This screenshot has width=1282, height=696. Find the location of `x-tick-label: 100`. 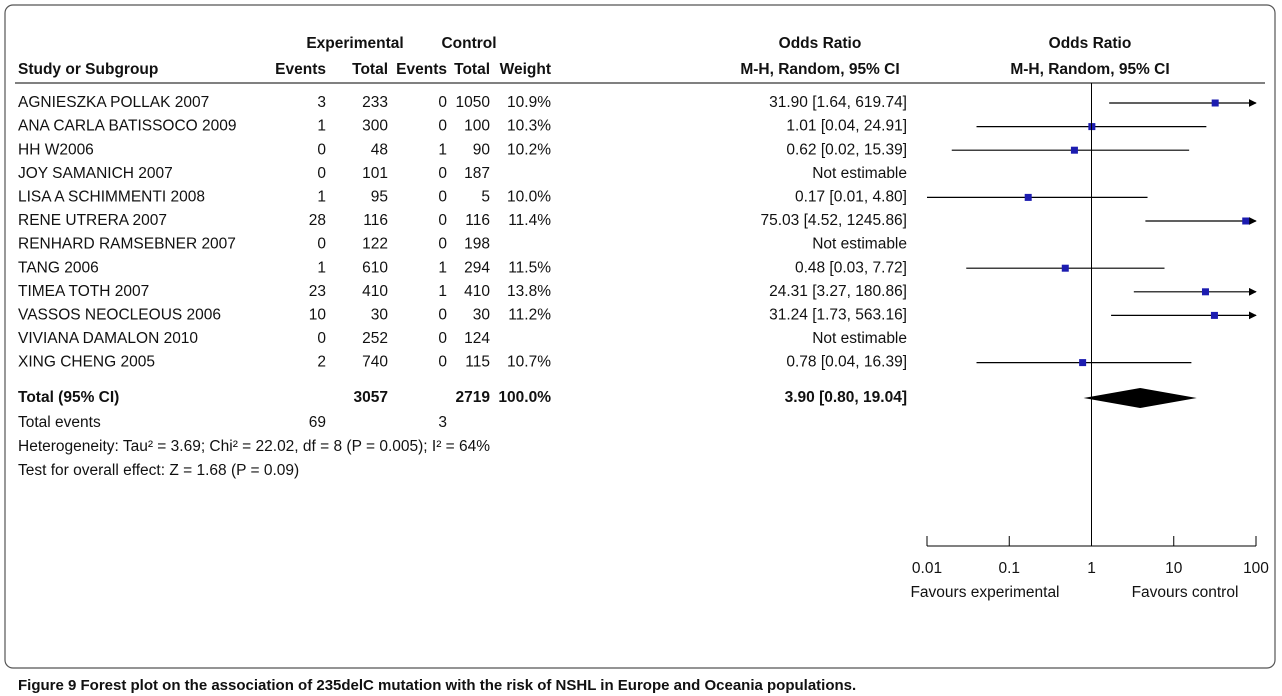

x-tick-label: 100 is located at coordinates (1256, 568).